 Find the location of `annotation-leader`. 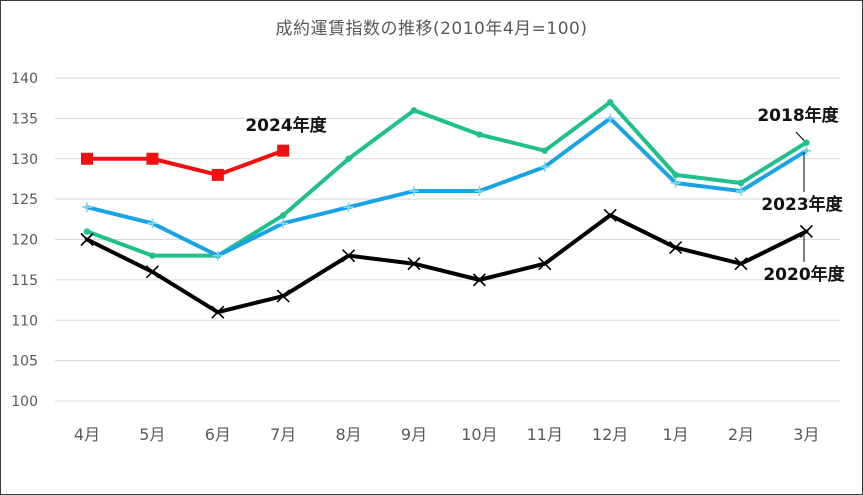

annotation-leader is located at coordinates (800, 136).